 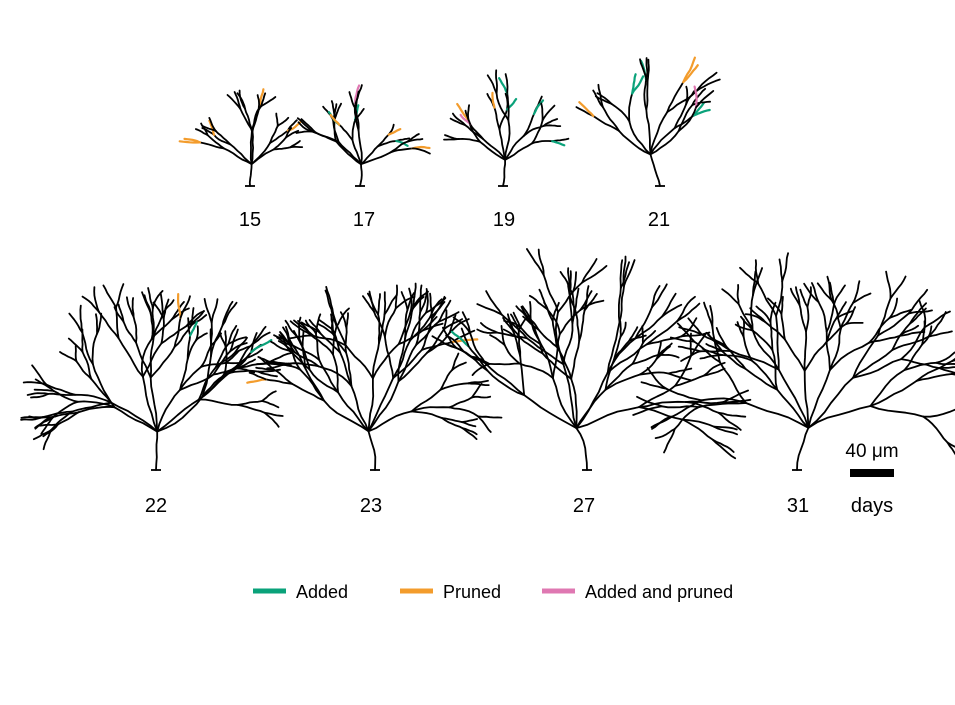 I want to click on legend-label-both: Added and pruned, so click(x=659, y=592).